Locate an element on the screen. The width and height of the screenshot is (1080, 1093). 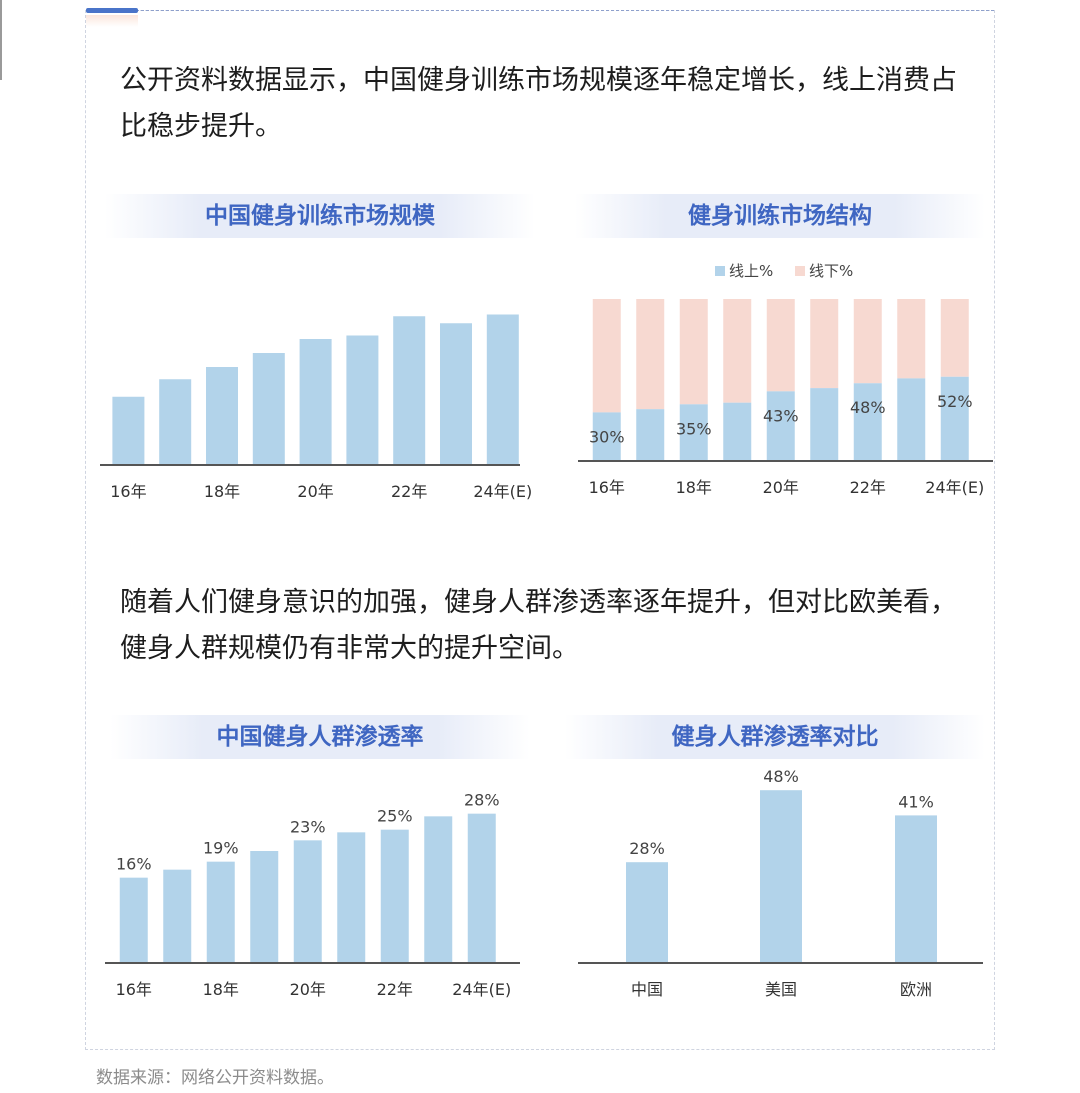
data-label: 35% is located at coordinates (694, 428).